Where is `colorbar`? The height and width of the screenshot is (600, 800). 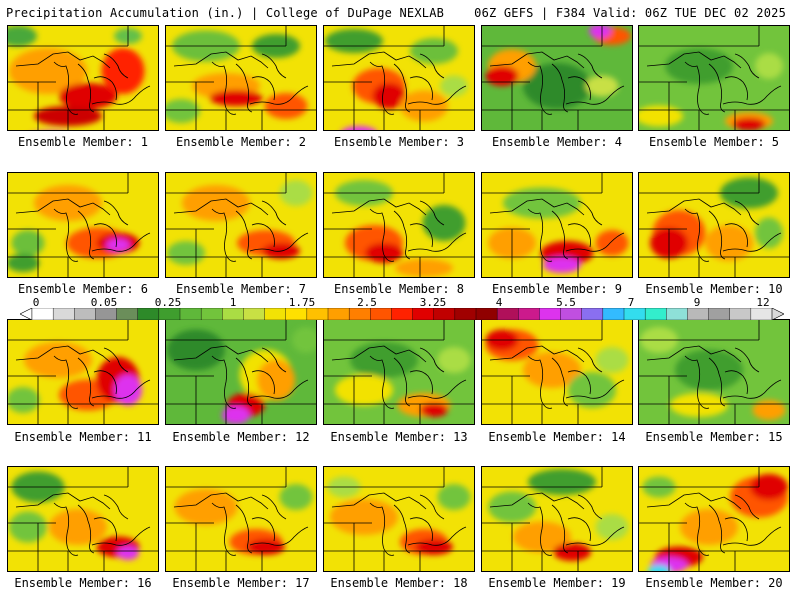
colorbar is located at coordinates (402, 314).